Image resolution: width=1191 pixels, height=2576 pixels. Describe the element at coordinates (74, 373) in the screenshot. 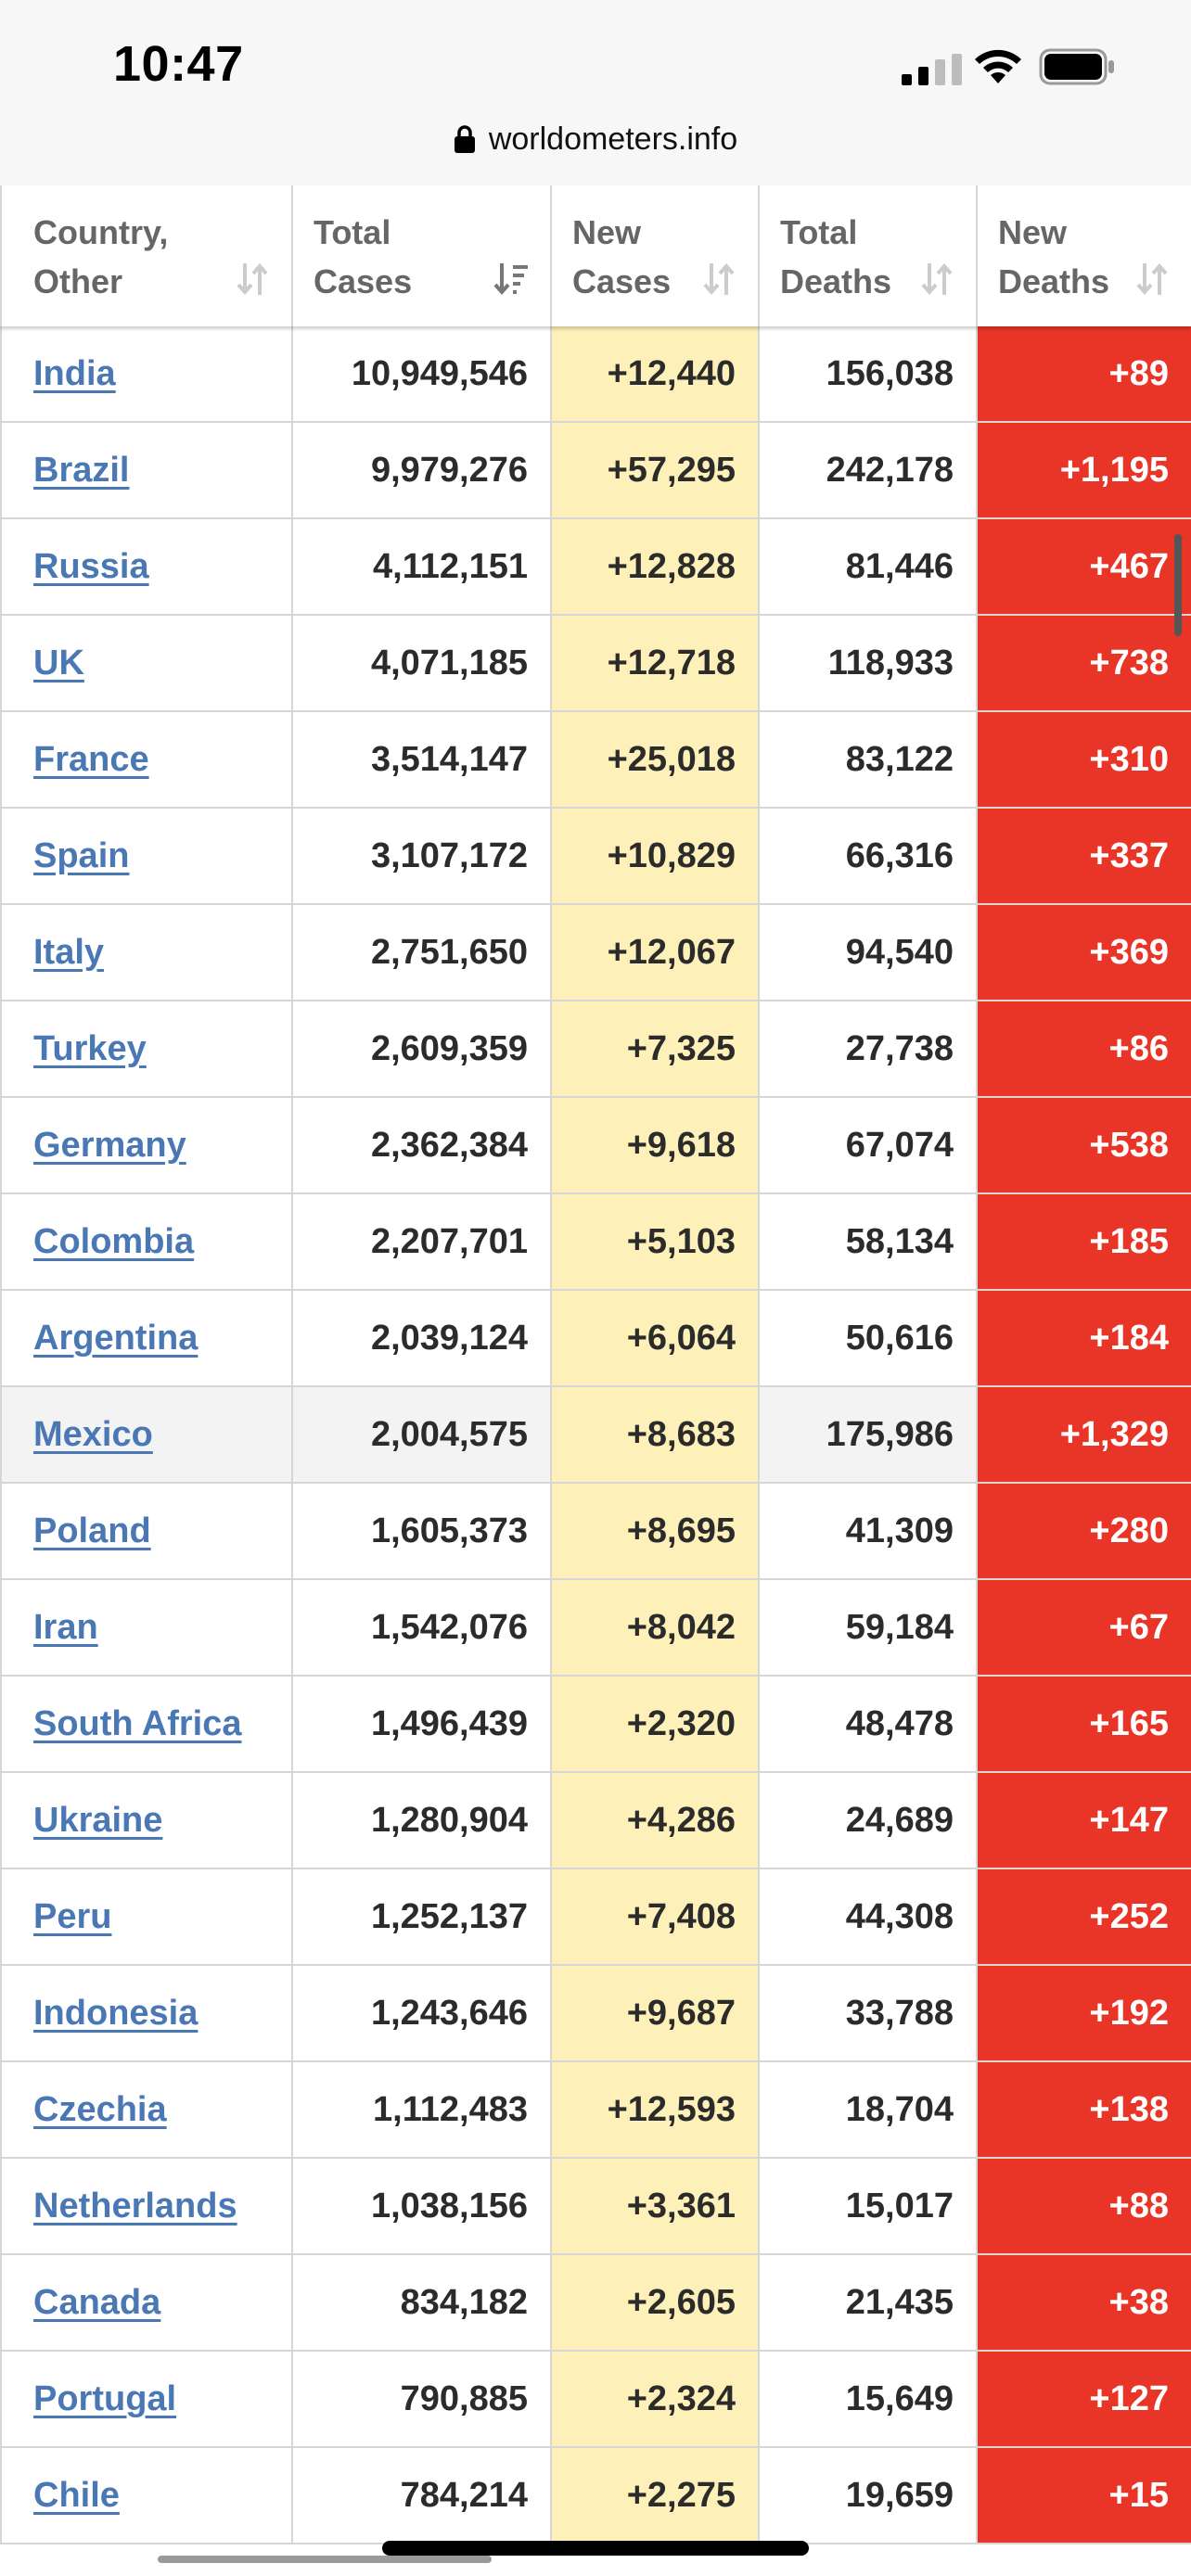

I see `country-link: India` at that location.